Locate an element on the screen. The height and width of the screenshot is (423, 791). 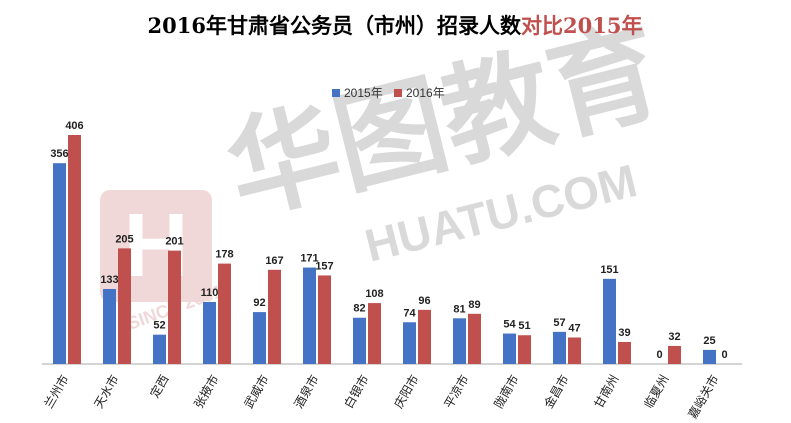
data-label: 25 is located at coordinates (709, 341).